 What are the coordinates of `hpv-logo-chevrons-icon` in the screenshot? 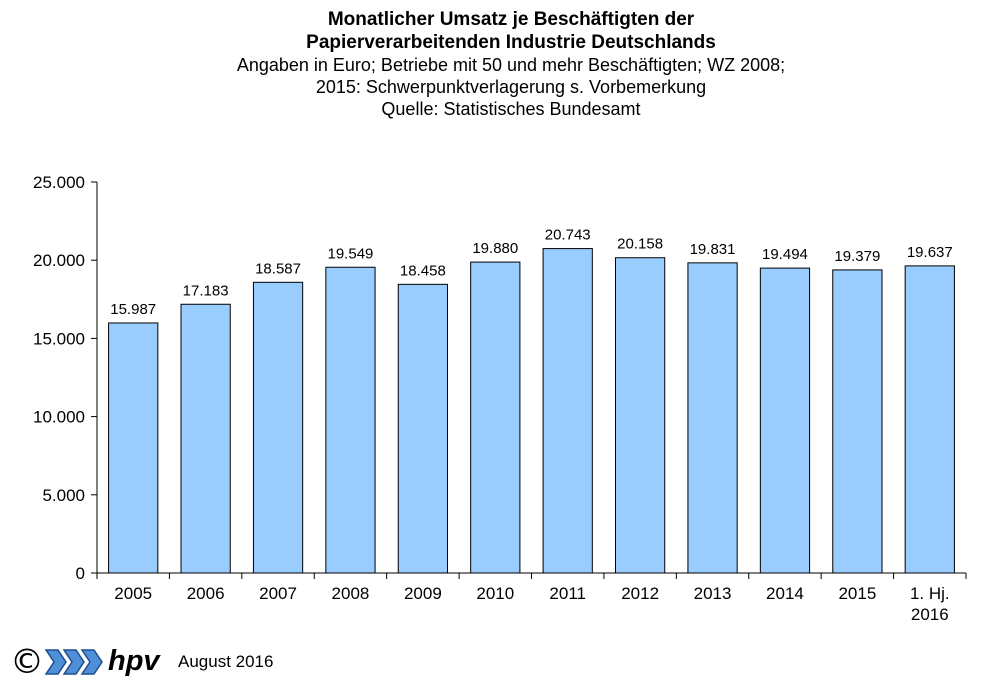 It's located at (73, 662).